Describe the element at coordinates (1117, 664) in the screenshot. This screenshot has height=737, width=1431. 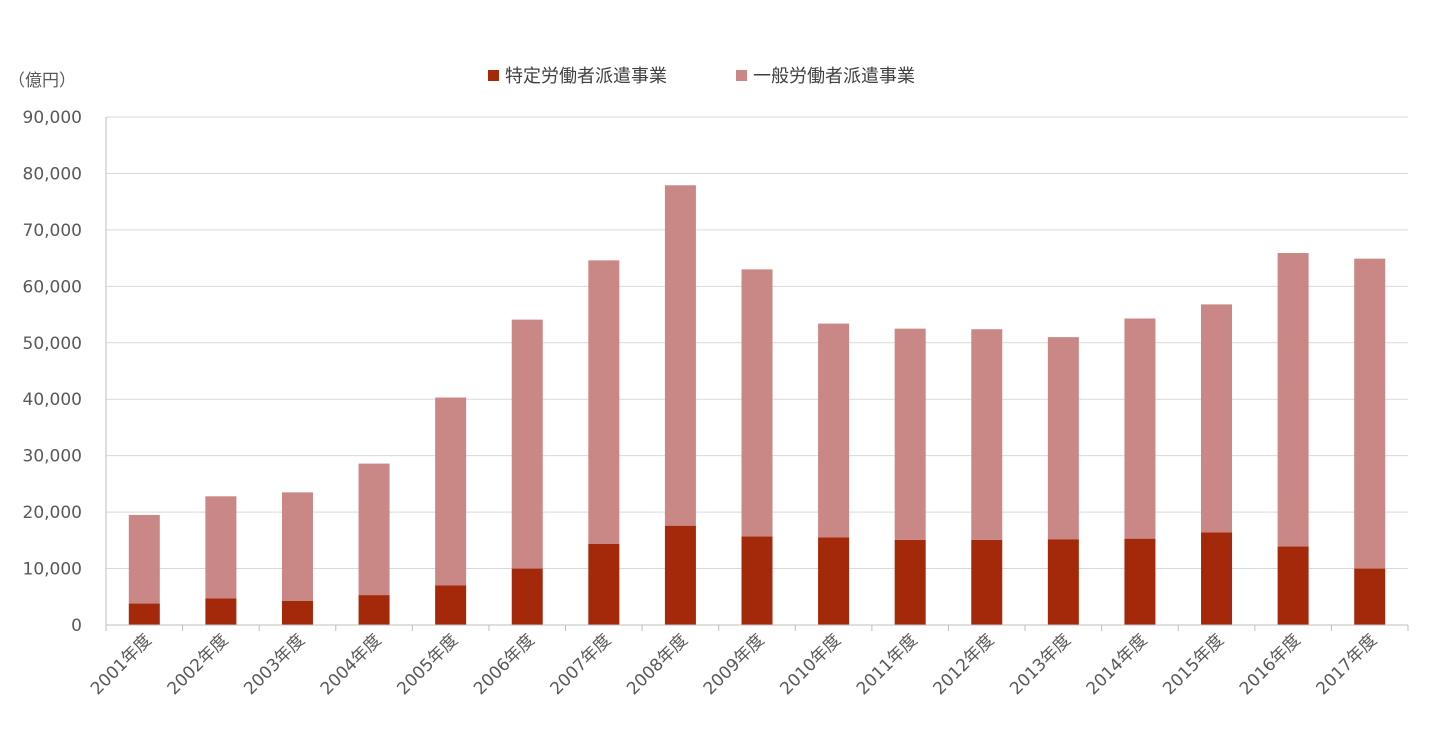
I see `x-tick-label: 2014年度` at that location.